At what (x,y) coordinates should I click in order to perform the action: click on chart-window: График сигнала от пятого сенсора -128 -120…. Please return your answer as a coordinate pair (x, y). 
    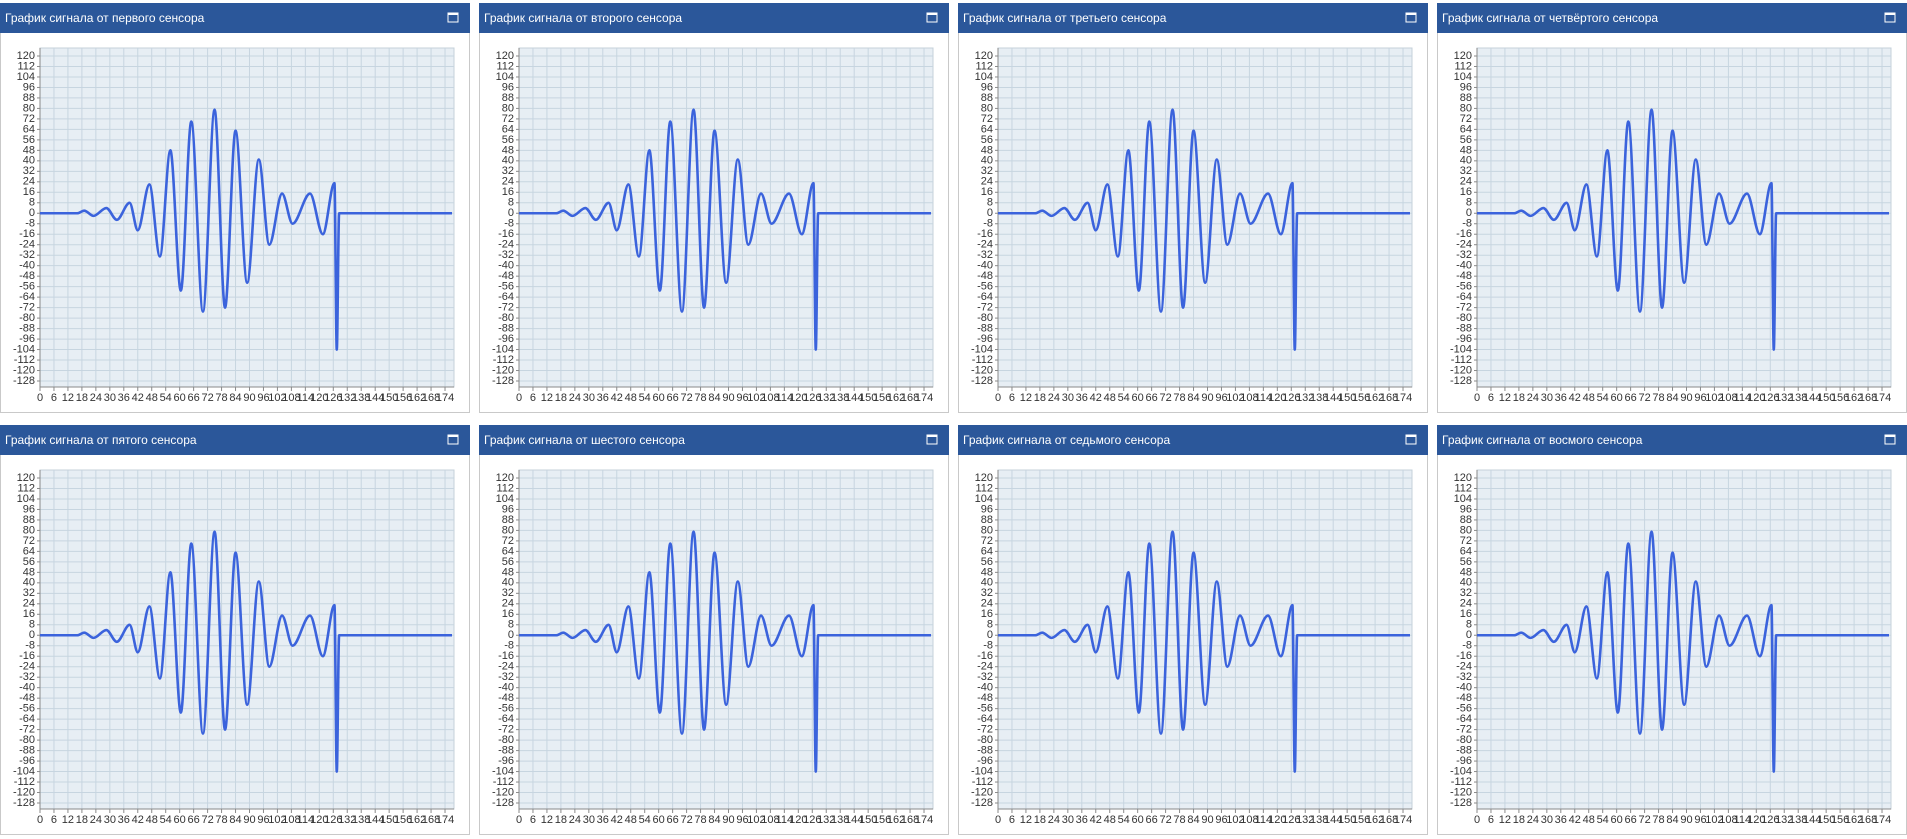
    Looking at the image, I should click on (235, 628).